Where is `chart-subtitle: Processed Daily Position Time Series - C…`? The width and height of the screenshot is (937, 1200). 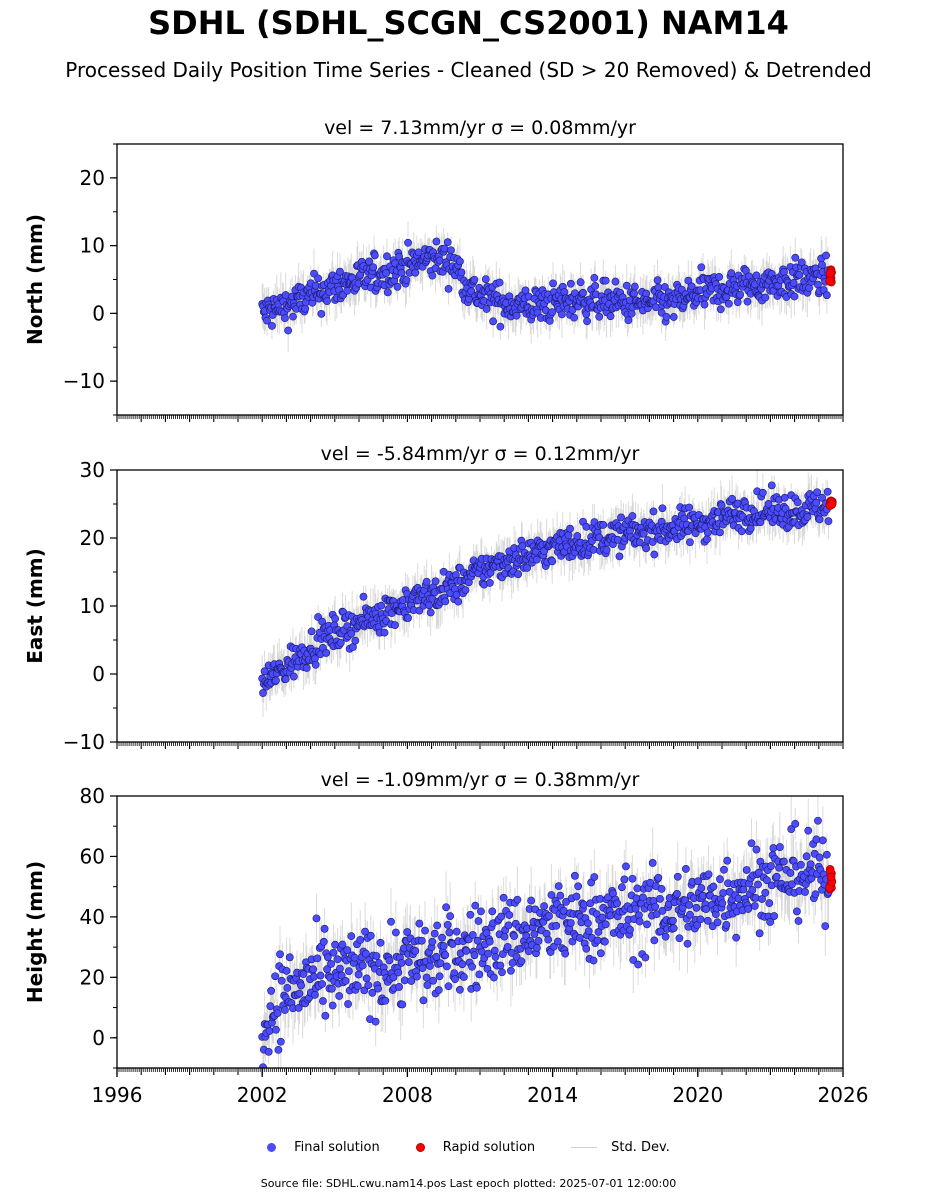 chart-subtitle: Processed Daily Position Time Series - C… is located at coordinates (468, 70).